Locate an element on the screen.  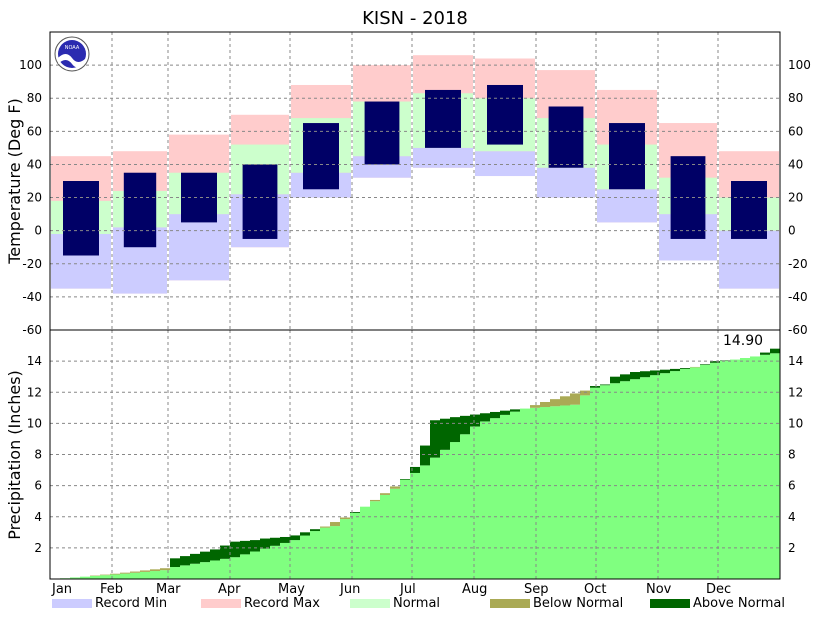
month-label: Jun is located at coordinates (349, 589).